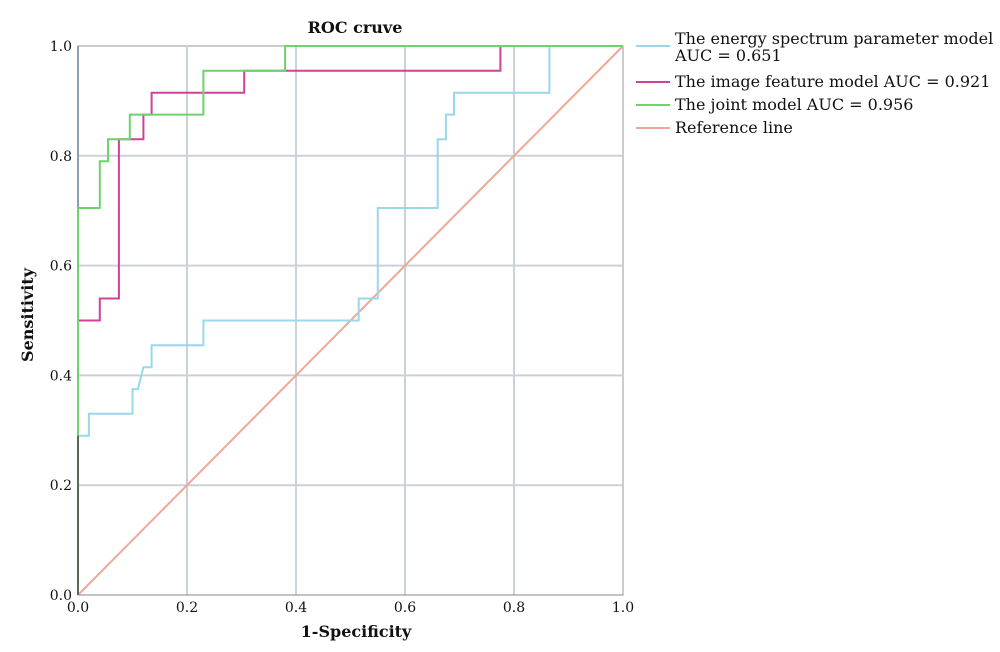 The image size is (1000, 652). I want to click on legend-label-energy-line1: The energy spectrum parameter model, so click(834, 38).